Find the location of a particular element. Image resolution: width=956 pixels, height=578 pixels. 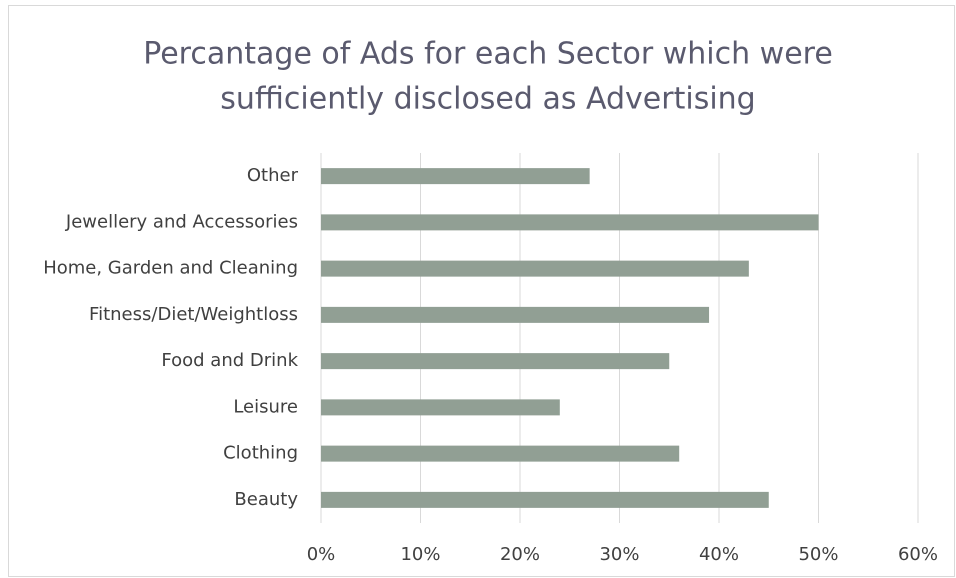

x-tick-label: 50% is located at coordinates (818, 554).